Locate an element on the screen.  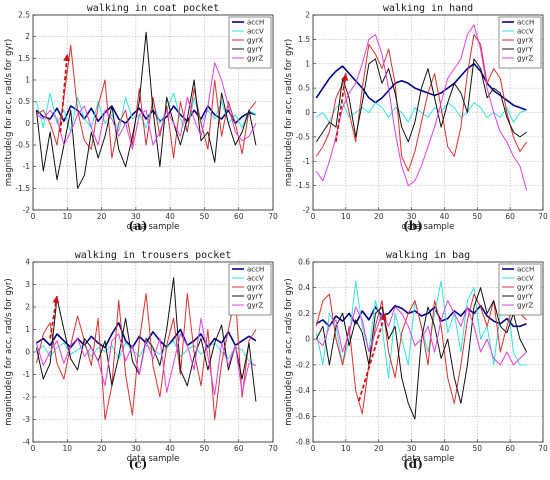
series-line-accV is located at coordinates (421, 112).